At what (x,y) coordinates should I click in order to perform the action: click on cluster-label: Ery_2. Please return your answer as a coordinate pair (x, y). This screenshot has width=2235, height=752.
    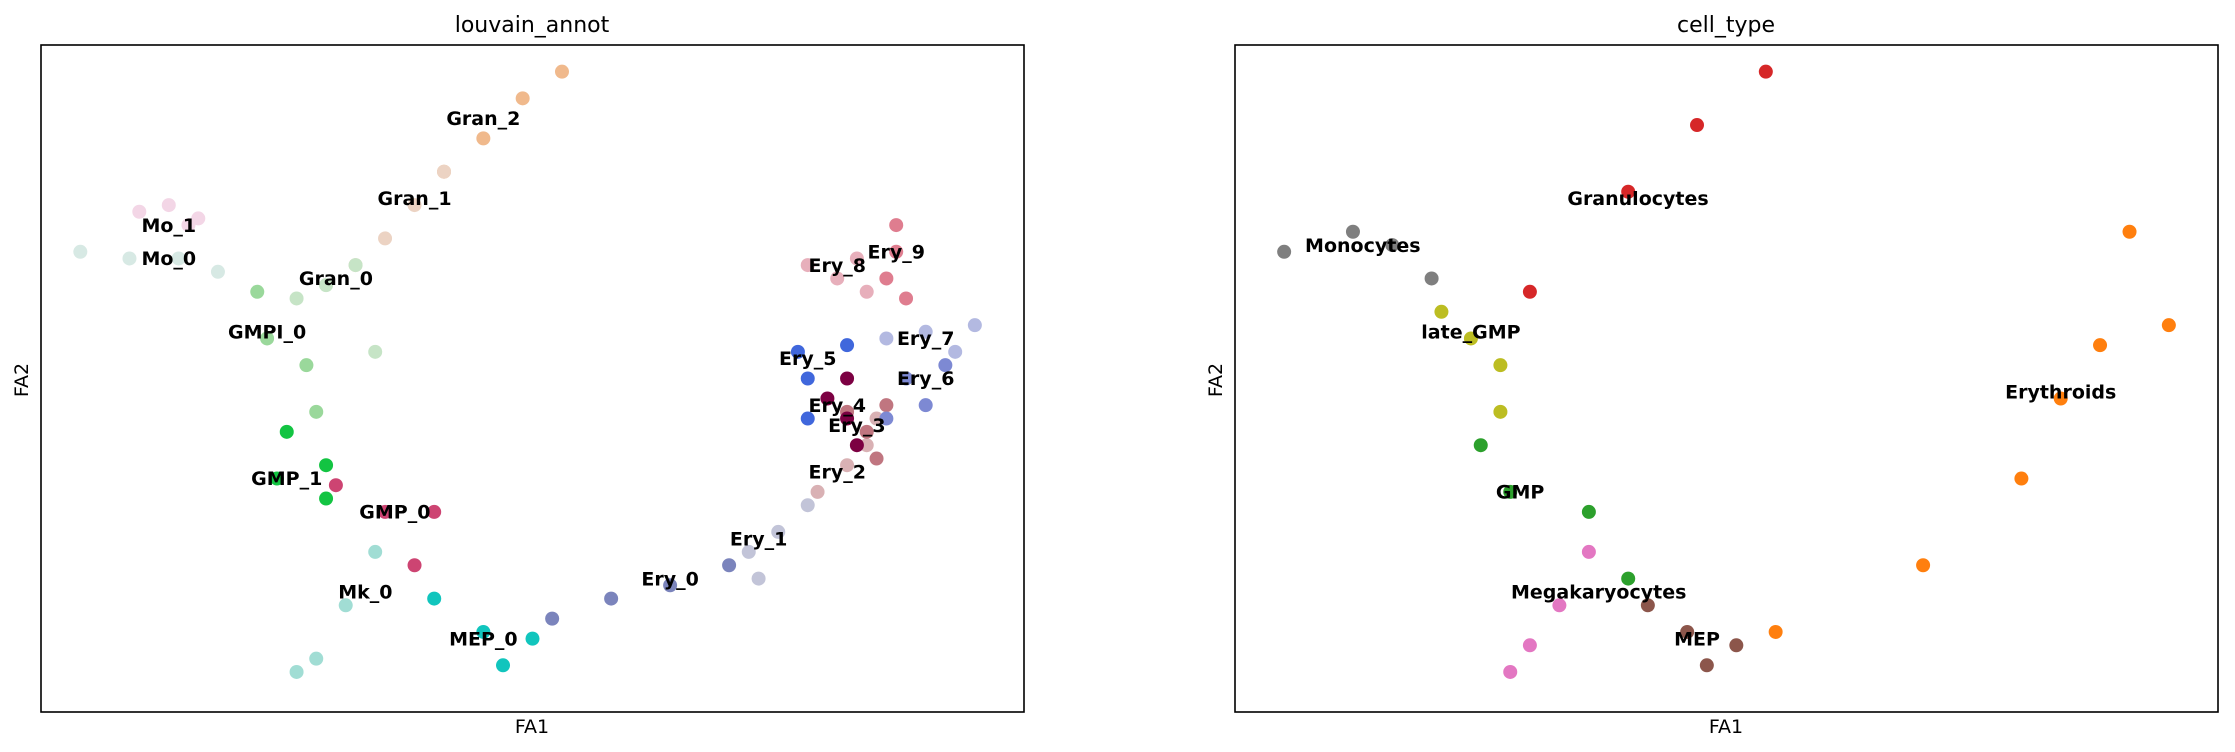
    Looking at the image, I should click on (836, 473).